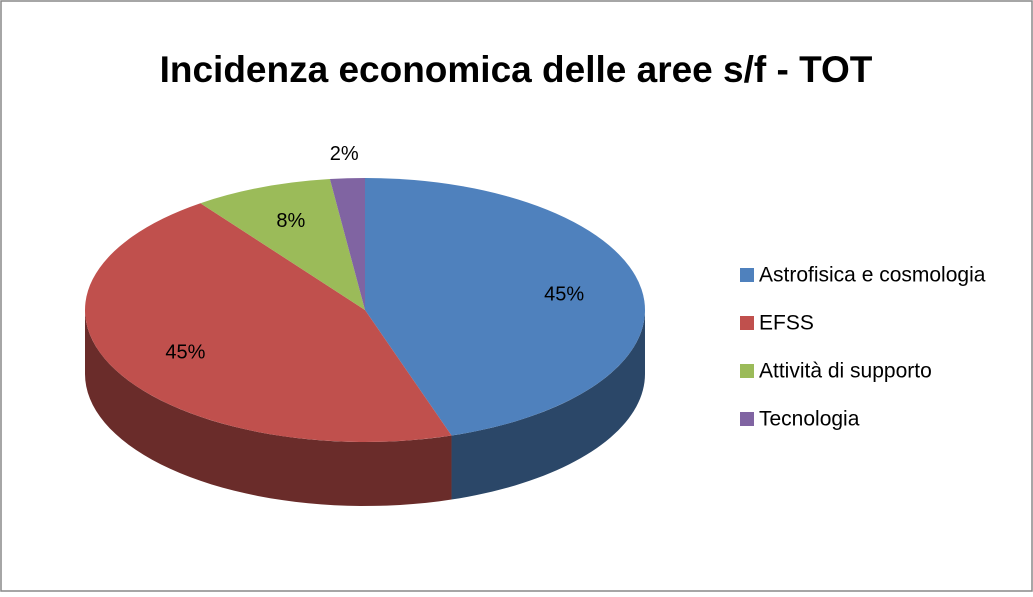  Describe the element at coordinates (344, 154) in the screenshot. I see `data-label: 2%` at that location.